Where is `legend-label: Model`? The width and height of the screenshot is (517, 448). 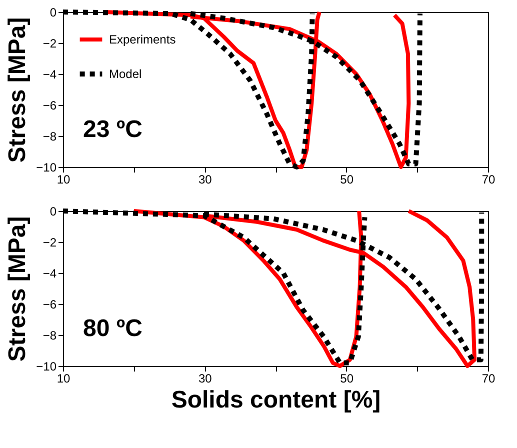
legend-label: Model is located at coordinates (125, 74).